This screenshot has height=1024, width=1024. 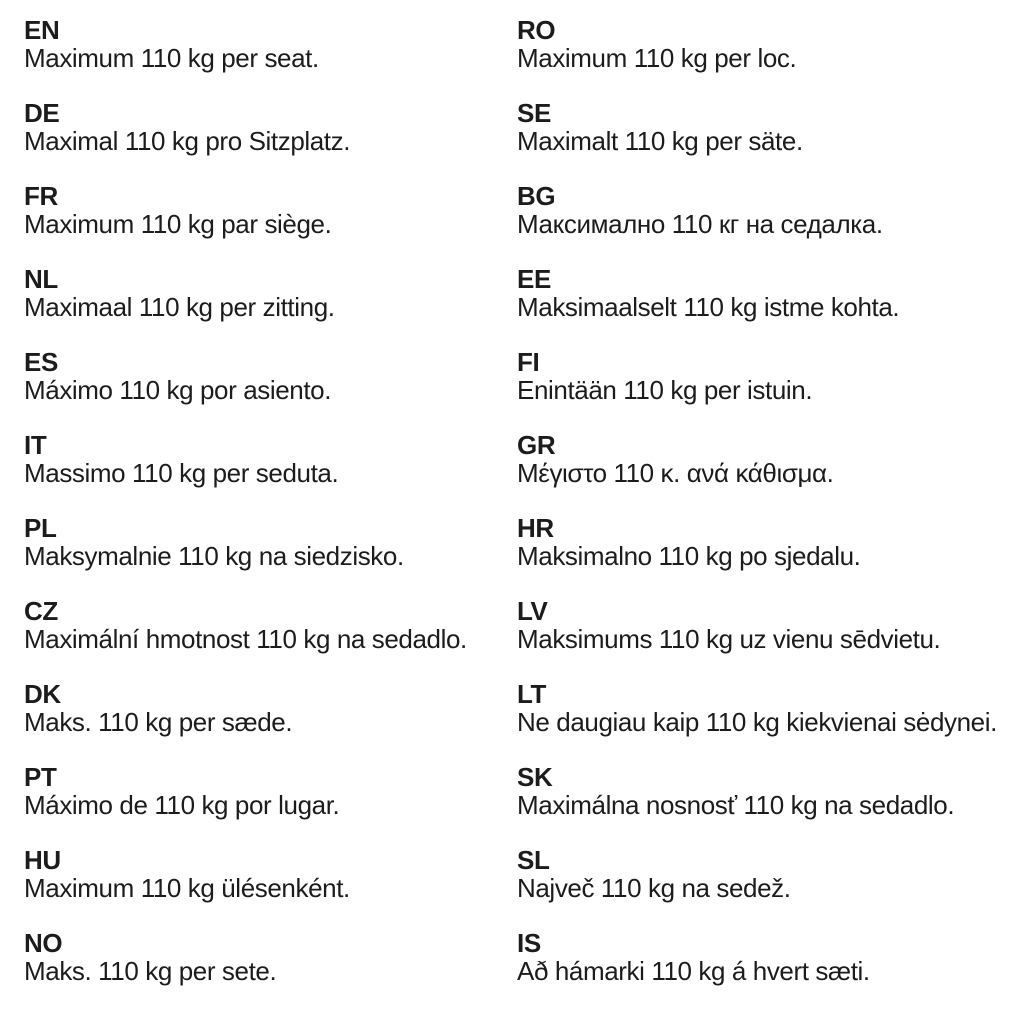 What do you see at coordinates (532, 694) in the screenshot?
I see `language-code: LT` at bounding box center [532, 694].